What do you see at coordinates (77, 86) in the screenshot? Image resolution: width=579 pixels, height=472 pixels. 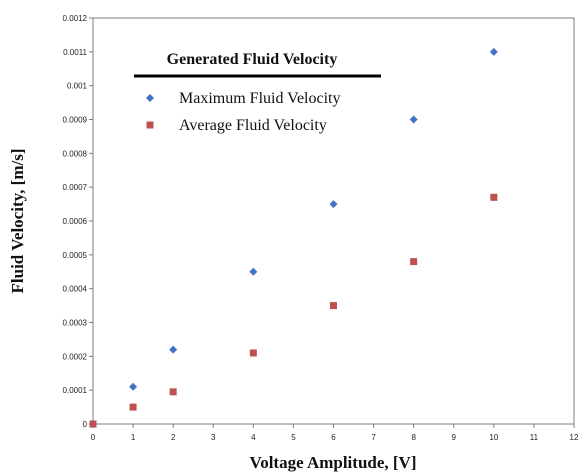 I see `y-tick-label: 0.001` at bounding box center [77, 86].